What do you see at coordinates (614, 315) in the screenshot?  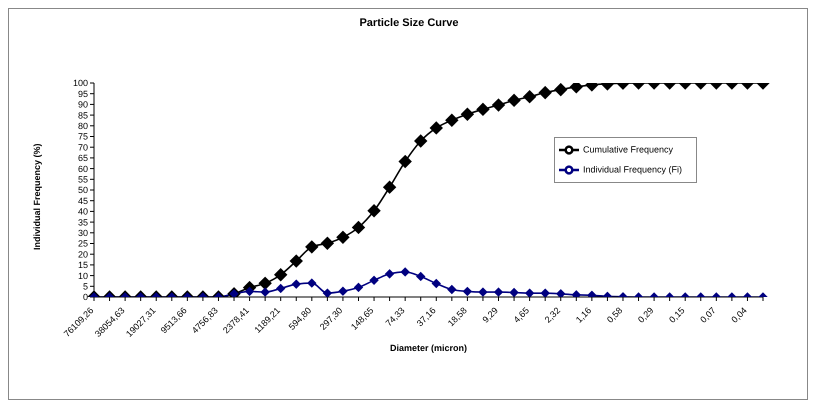 I see `x-tick-label: 0,58` at bounding box center [614, 315].